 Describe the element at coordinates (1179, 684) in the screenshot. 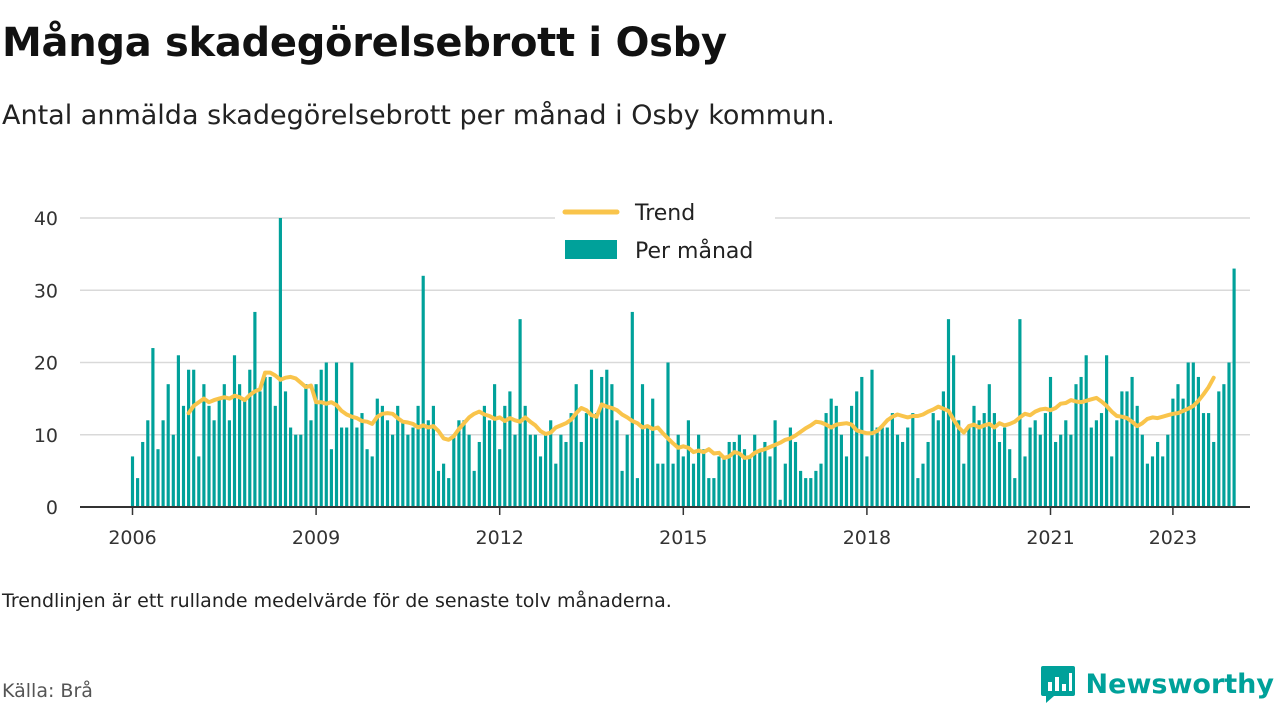

I see `brand-name: Newsworthy` at that location.